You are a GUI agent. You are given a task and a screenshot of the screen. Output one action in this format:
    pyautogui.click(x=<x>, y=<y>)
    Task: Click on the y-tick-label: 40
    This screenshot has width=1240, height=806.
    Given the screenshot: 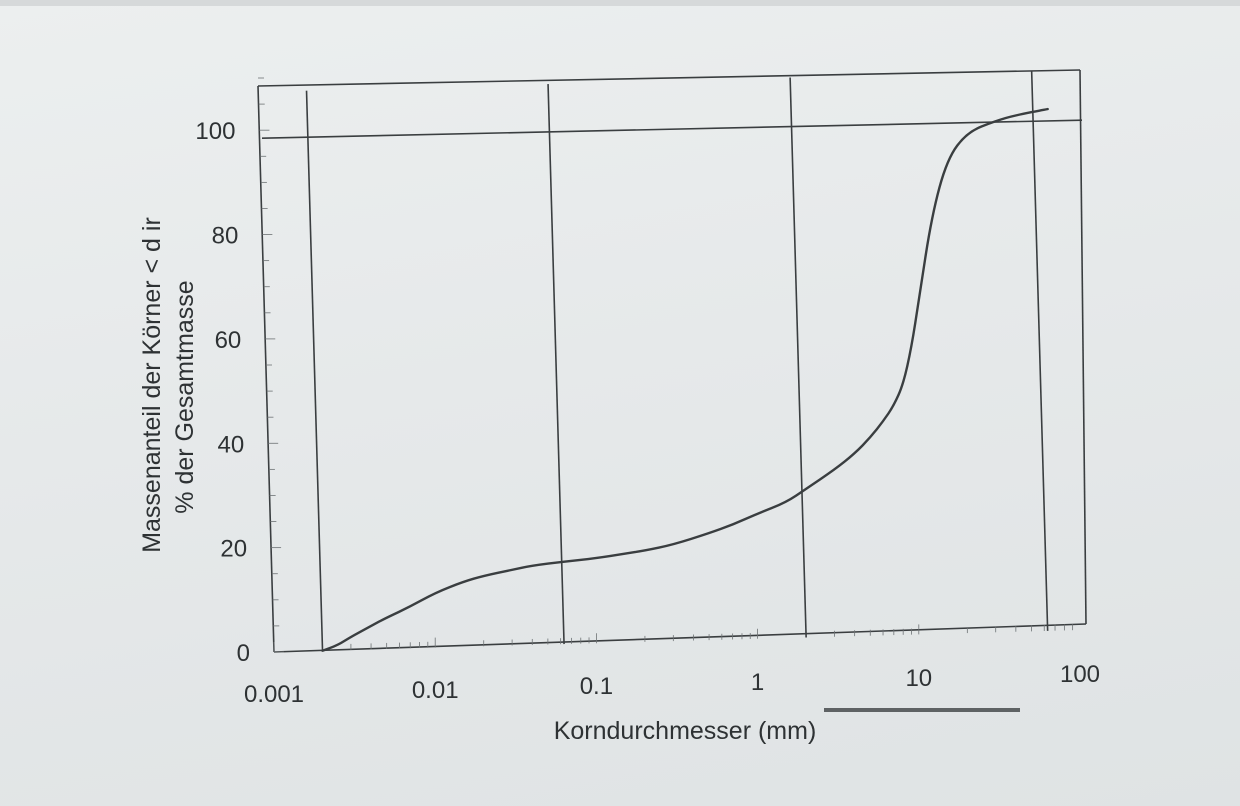 What is the action you would take?
    pyautogui.click(x=230, y=444)
    